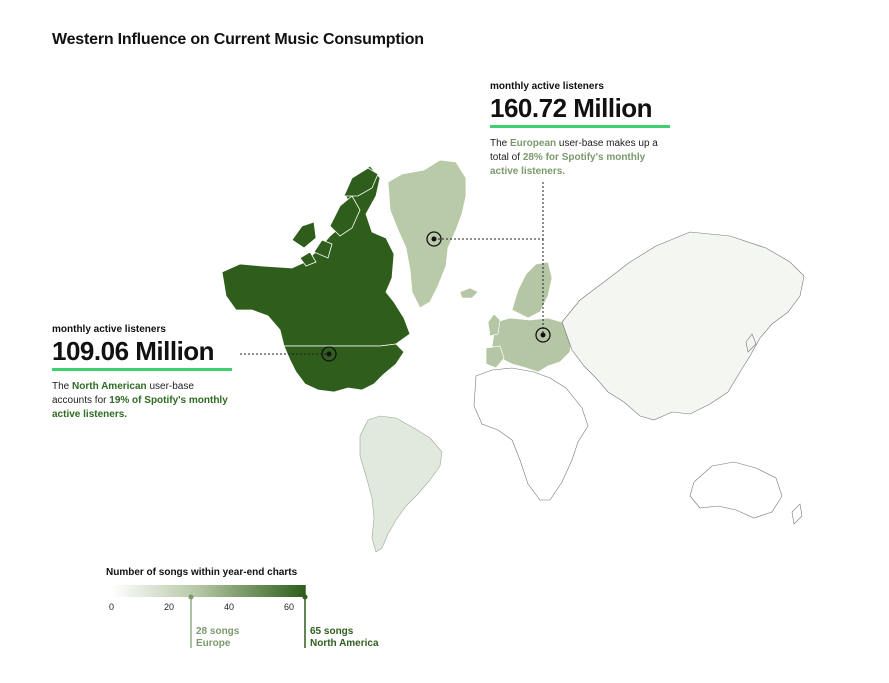 The width and height of the screenshot is (889, 683). I want to click on region-greenland, so click(427, 234).